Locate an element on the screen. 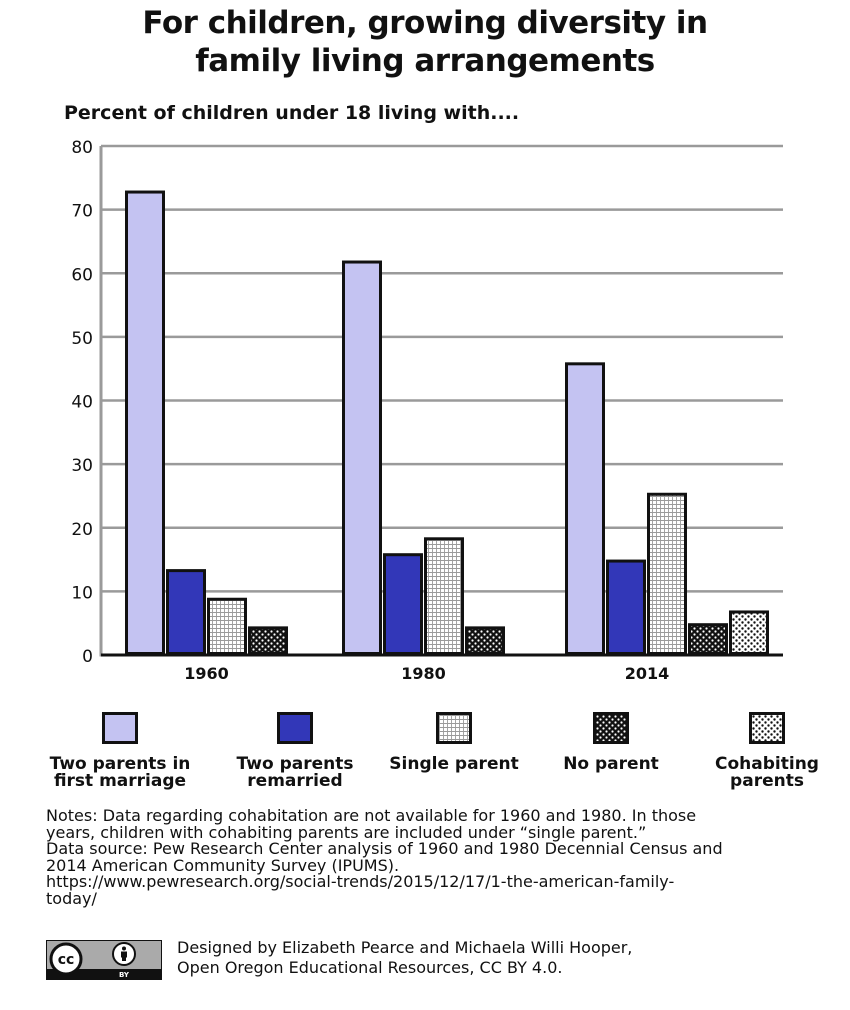 Image resolution: width=850 pixels, height=1010 pixels. legend-label-line: Cohabiting is located at coordinates (767, 764).